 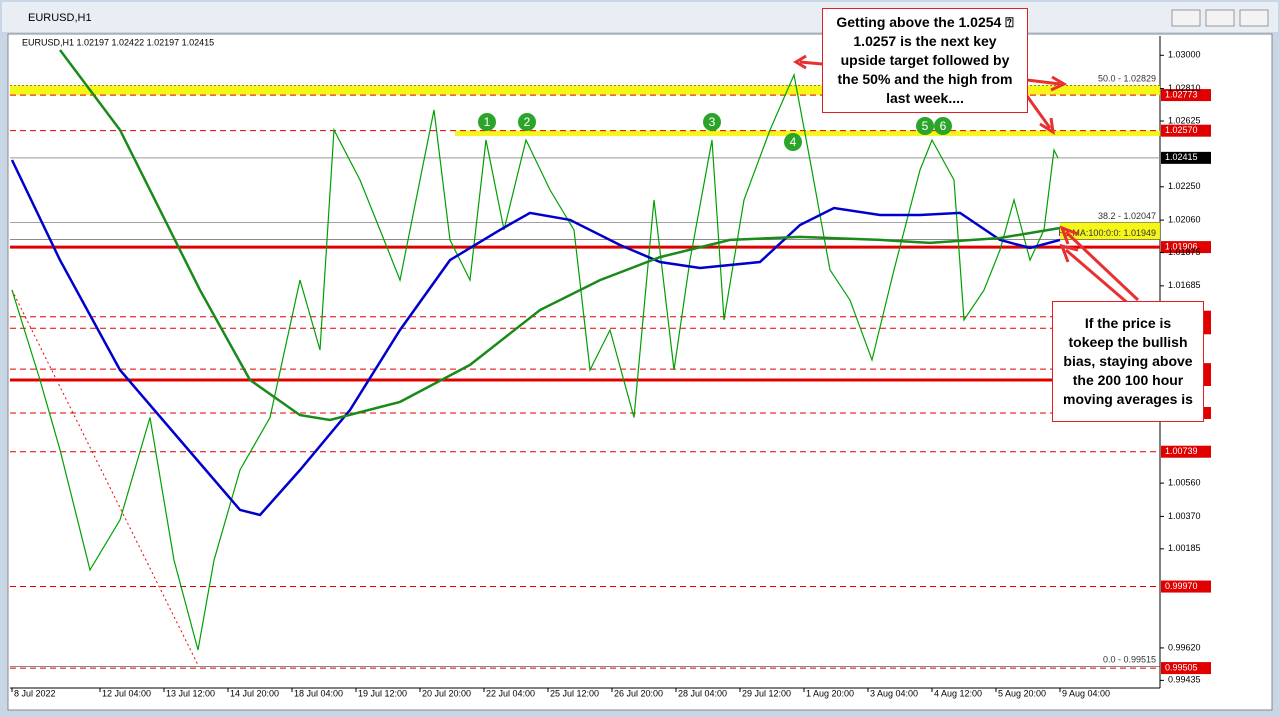 What do you see at coordinates (1086, 693) in the screenshot?
I see `x-tick-label: 9 Aug 04:00` at bounding box center [1086, 693].